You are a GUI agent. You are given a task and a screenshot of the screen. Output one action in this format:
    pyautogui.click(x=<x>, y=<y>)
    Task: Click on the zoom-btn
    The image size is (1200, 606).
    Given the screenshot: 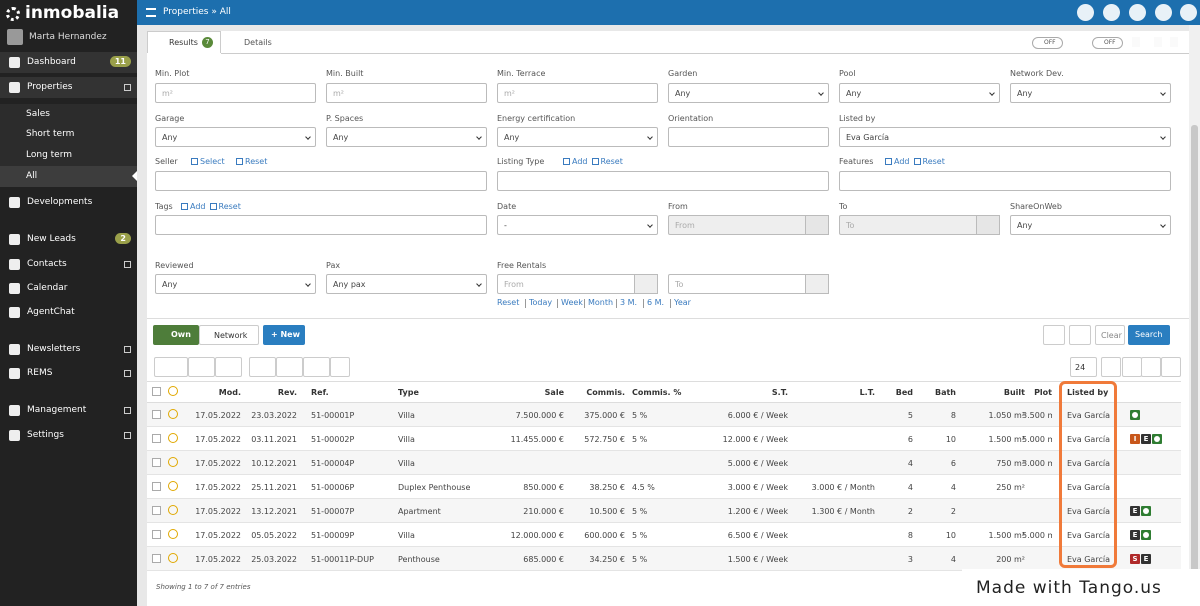 What is the action you would take?
    pyautogui.click(x=1080, y=335)
    